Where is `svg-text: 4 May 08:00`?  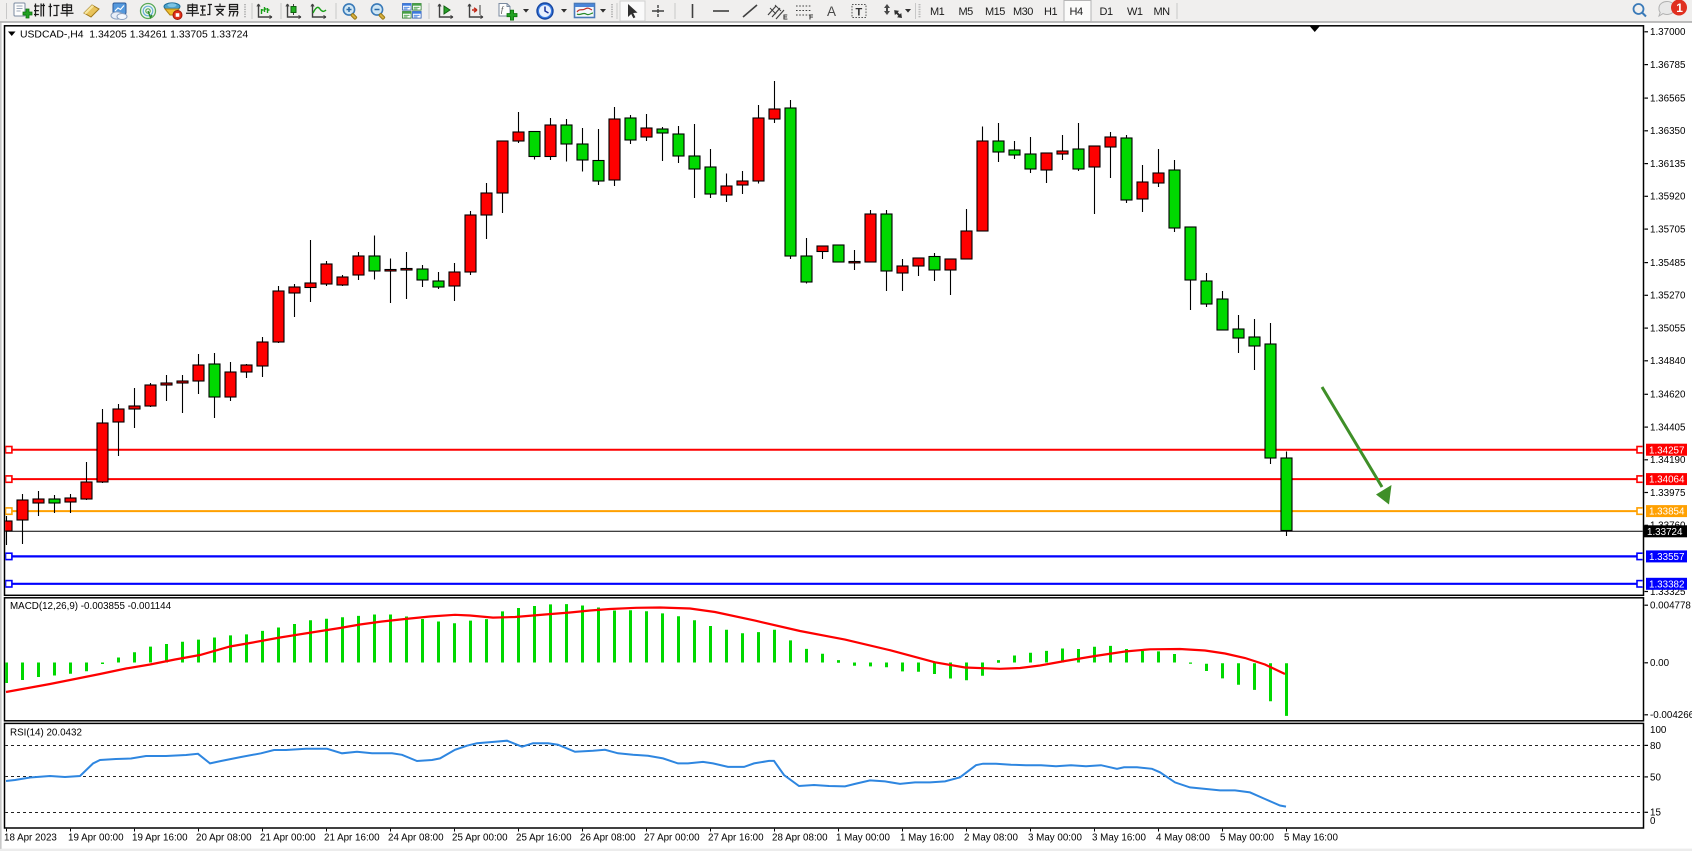 svg-text: 4 May 08:00 is located at coordinates (1183, 838).